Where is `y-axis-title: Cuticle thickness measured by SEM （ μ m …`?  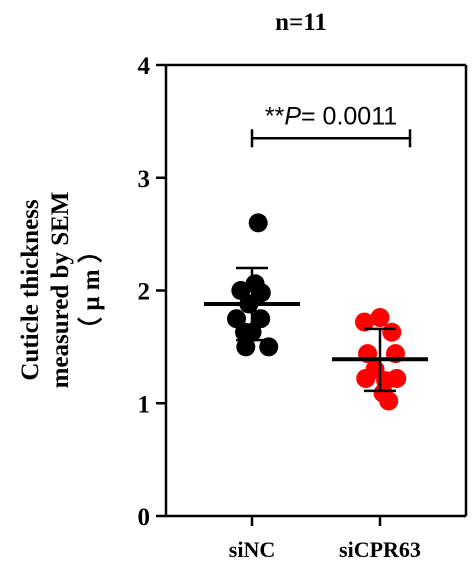 y-axis-title: Cuticle thickness measured by SEM （ μ m … is located at coordinates (61, 290).